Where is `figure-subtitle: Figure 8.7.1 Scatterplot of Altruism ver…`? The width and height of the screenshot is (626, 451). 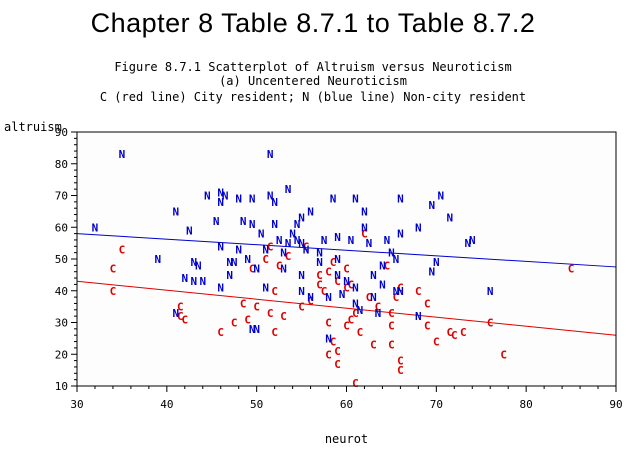
figure-subtitle: Figure 8.7.1 Scatterplot of Altruism ver… is located at coordinates (313, 67).